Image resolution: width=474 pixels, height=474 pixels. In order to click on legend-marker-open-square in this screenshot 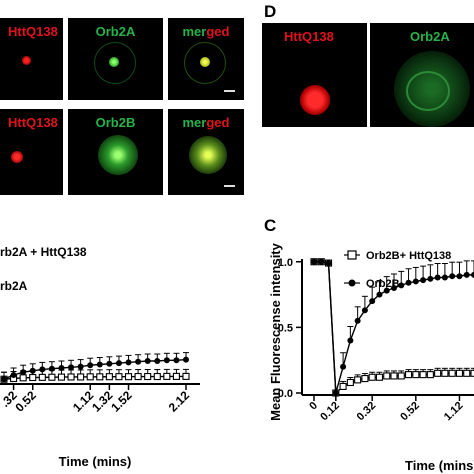, I will do `click(352, 255)`.